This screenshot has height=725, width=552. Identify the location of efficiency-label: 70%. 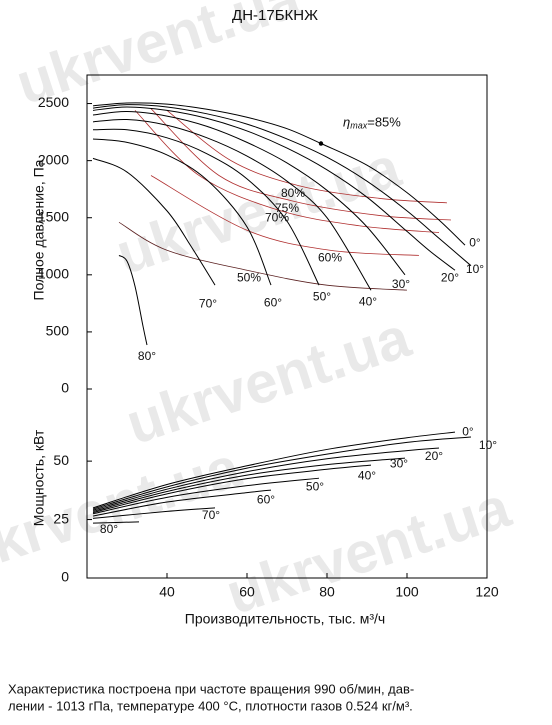
(277, 217).